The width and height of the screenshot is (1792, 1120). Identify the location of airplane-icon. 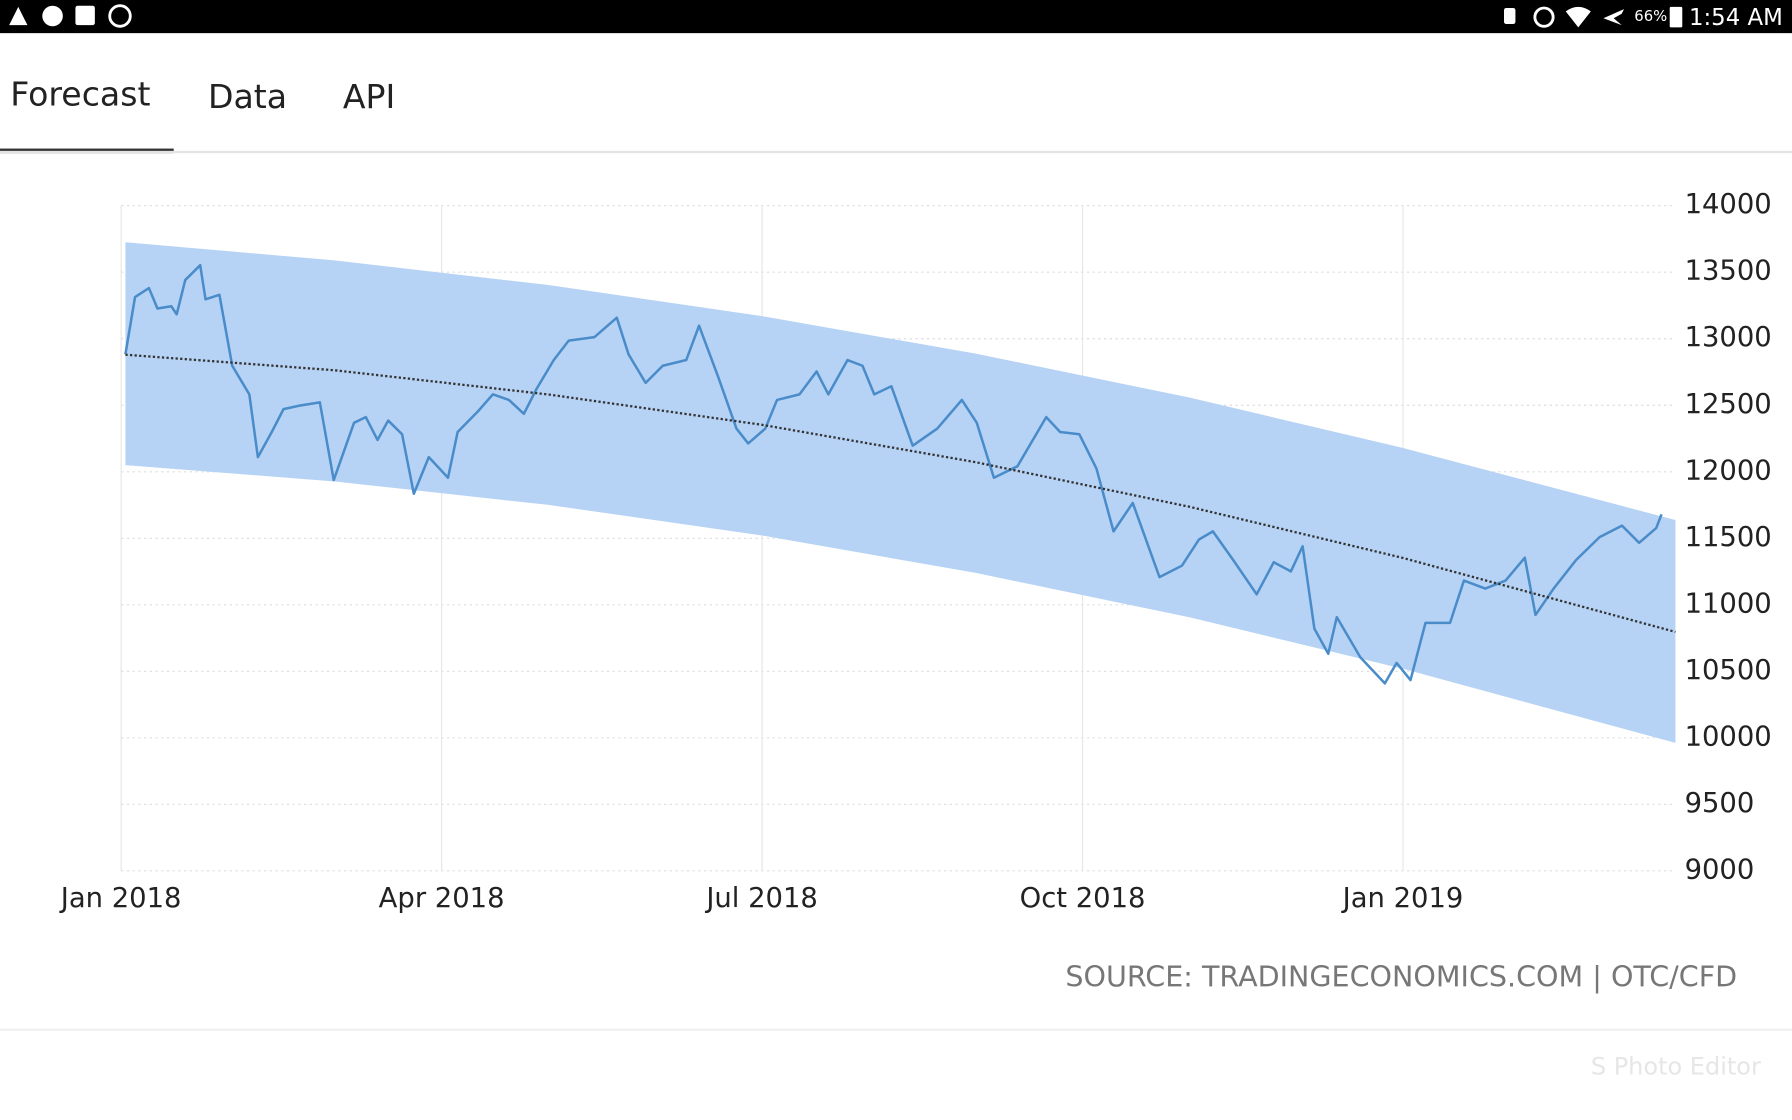
(1613, 17).